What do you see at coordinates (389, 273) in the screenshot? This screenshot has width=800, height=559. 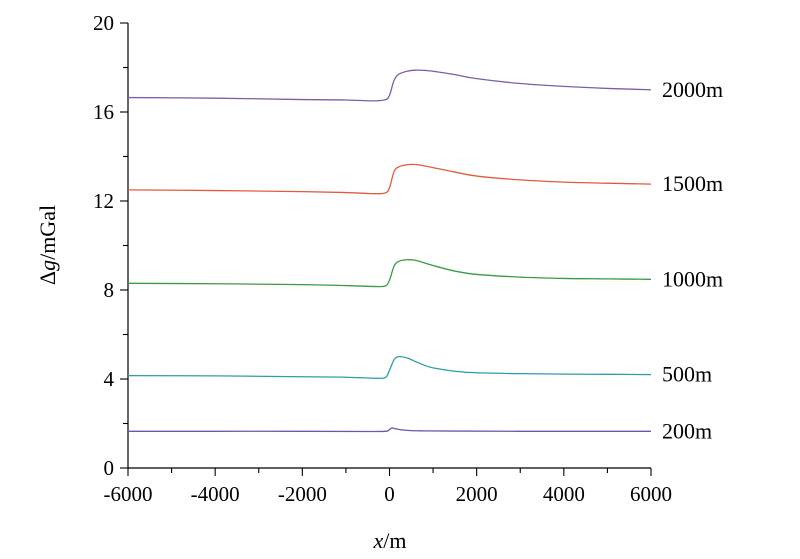 I see `series-line-1000m` at bounding box center [389, 273].